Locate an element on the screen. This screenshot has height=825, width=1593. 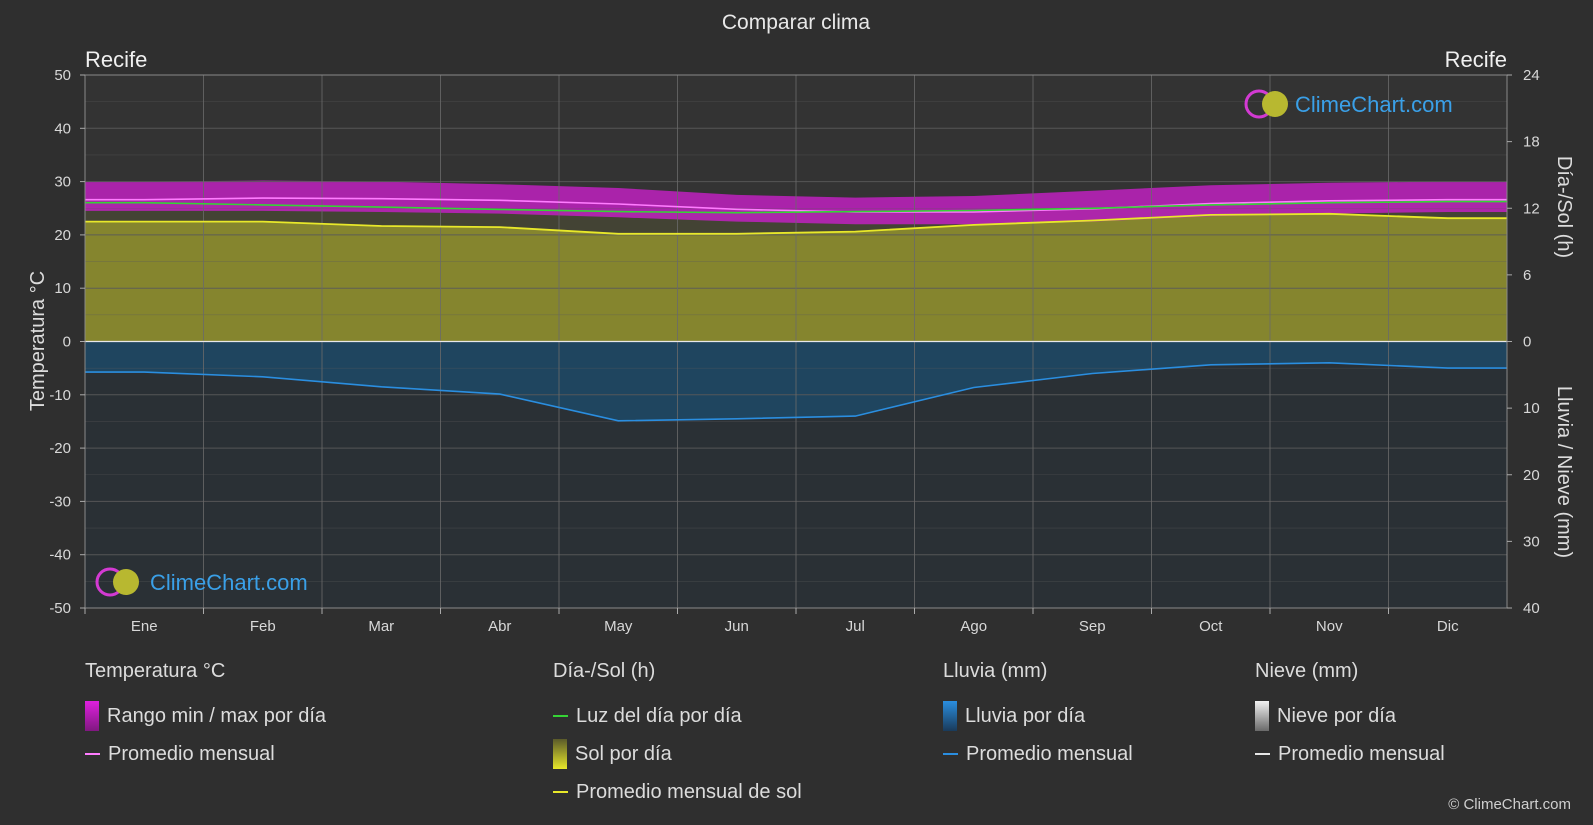
y-right-top-tick-label: 6 is located at coordinates (1527, 275).